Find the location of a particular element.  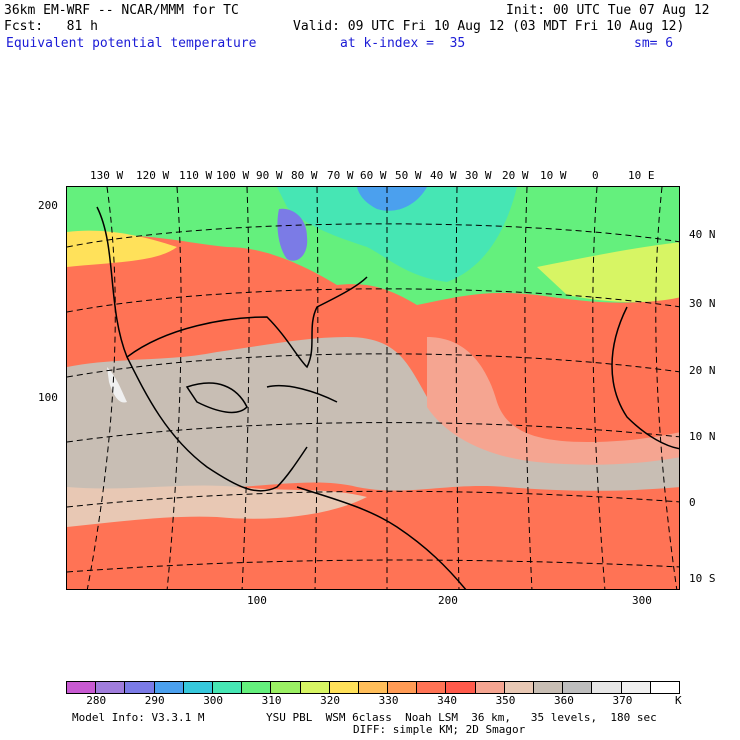

lon-label: 10 W is located at coordinates (553, 175).